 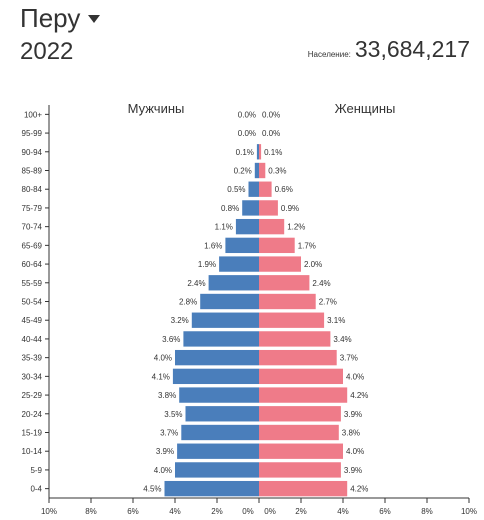 What do you see at coordinates (313, 264) in the screenshot?
I see `female-value-label: 2.0%` at bounding box center [313, 264].